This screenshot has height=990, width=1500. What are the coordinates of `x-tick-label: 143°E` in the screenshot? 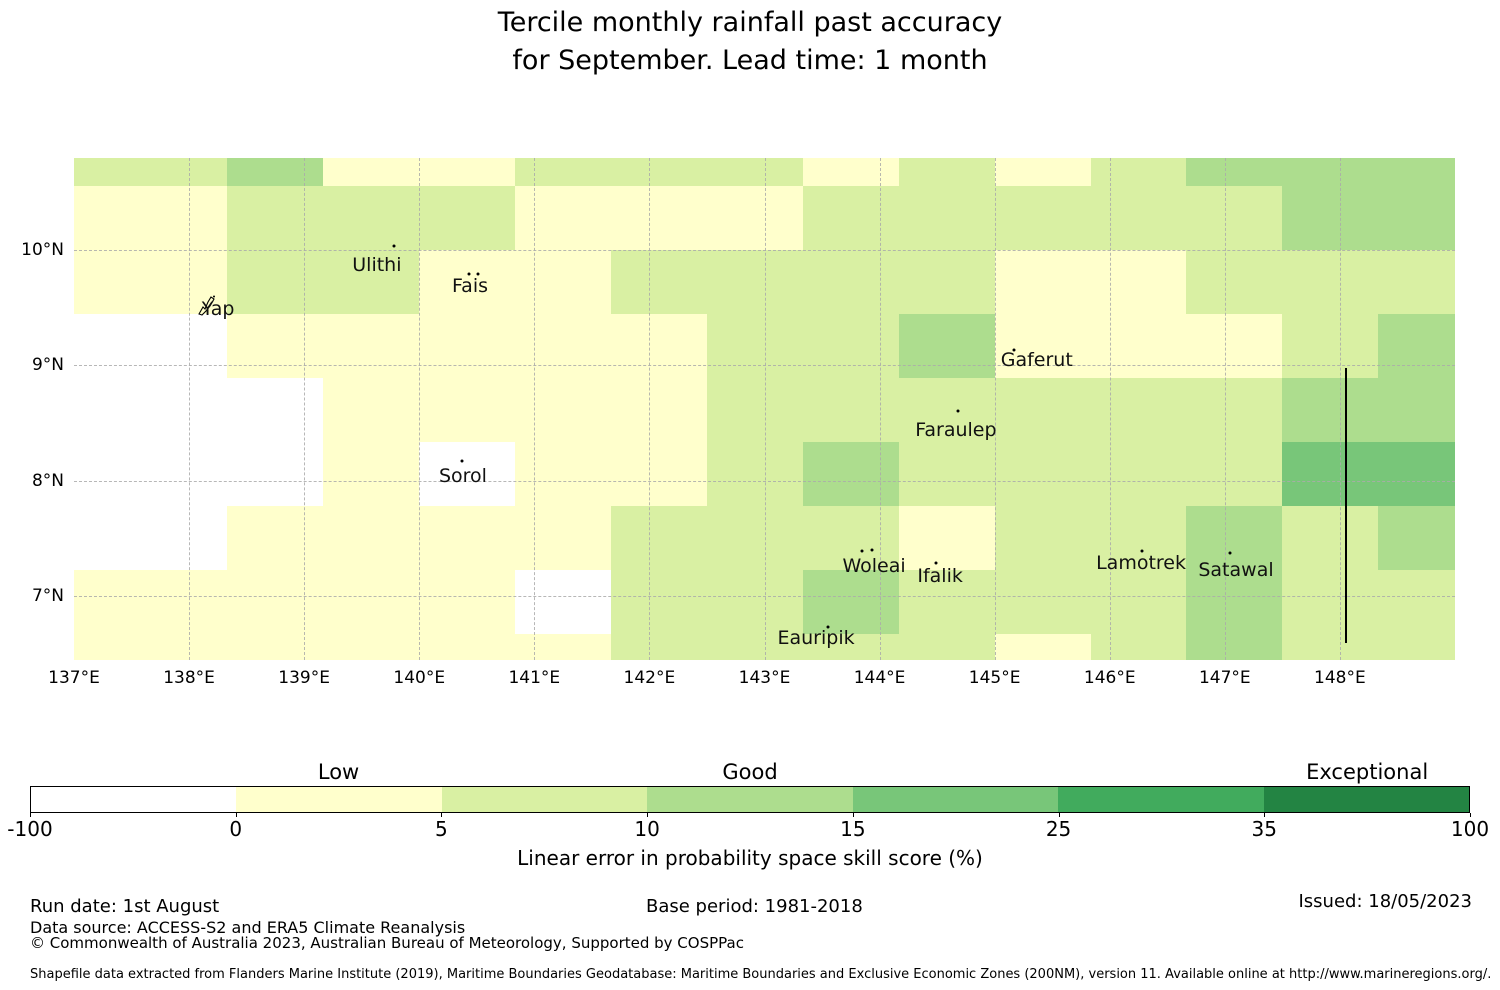 It's located at (764, 678).